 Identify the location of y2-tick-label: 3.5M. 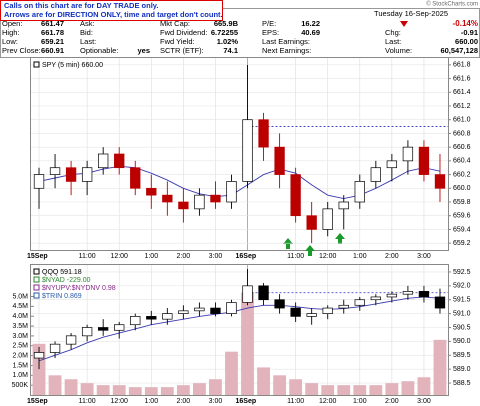
(20, 326).